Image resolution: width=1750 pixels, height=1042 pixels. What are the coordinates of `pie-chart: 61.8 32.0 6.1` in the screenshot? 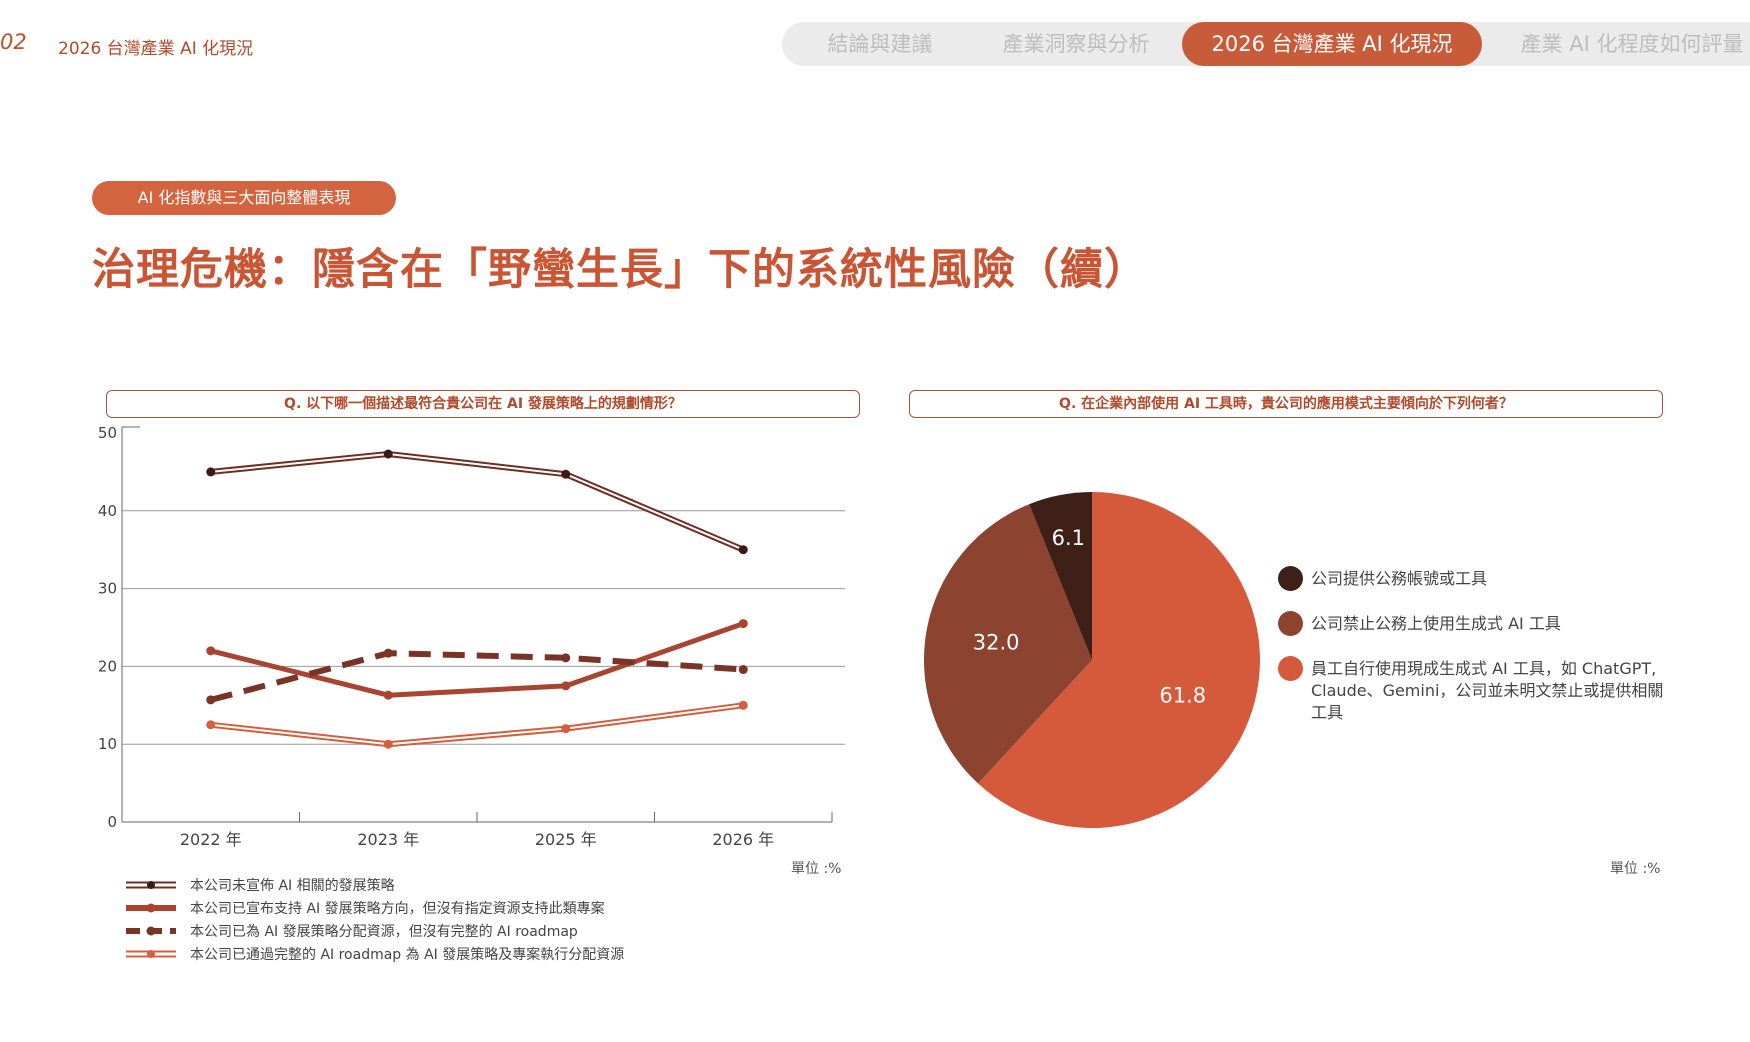 It's located at (1091, 660).